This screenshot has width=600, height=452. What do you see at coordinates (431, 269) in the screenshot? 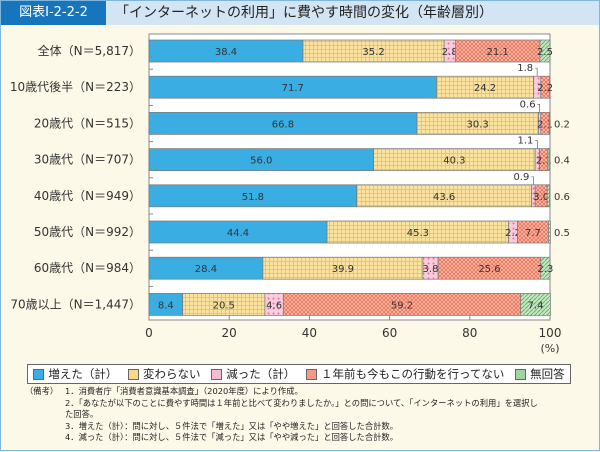
I see `data-label: 3.8` at bounding box center [431, 269].